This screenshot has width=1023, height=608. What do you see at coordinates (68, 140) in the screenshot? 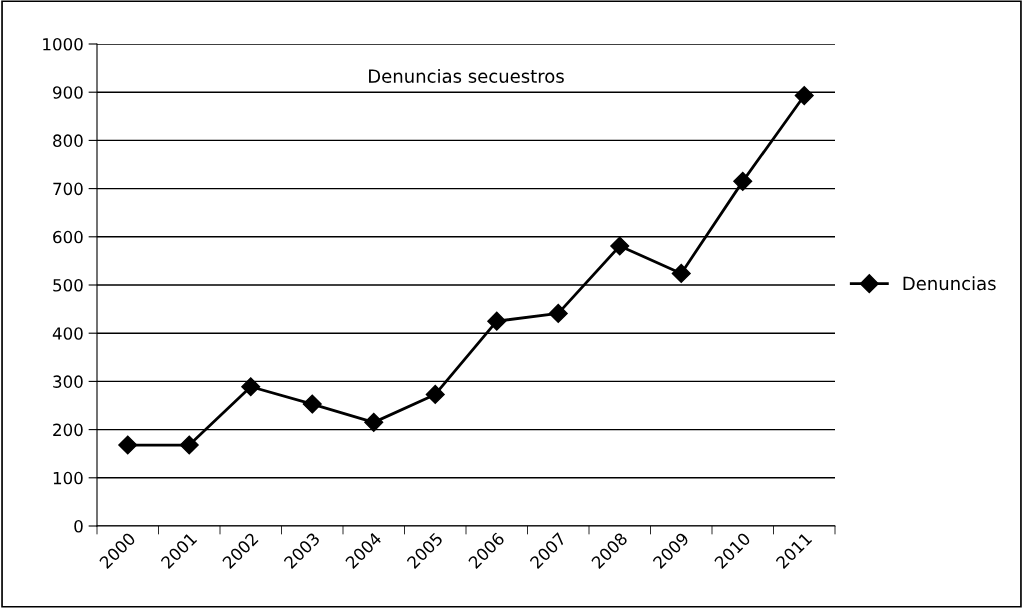
I see `y-tick-label: 800` at bounding box center [68, 140].